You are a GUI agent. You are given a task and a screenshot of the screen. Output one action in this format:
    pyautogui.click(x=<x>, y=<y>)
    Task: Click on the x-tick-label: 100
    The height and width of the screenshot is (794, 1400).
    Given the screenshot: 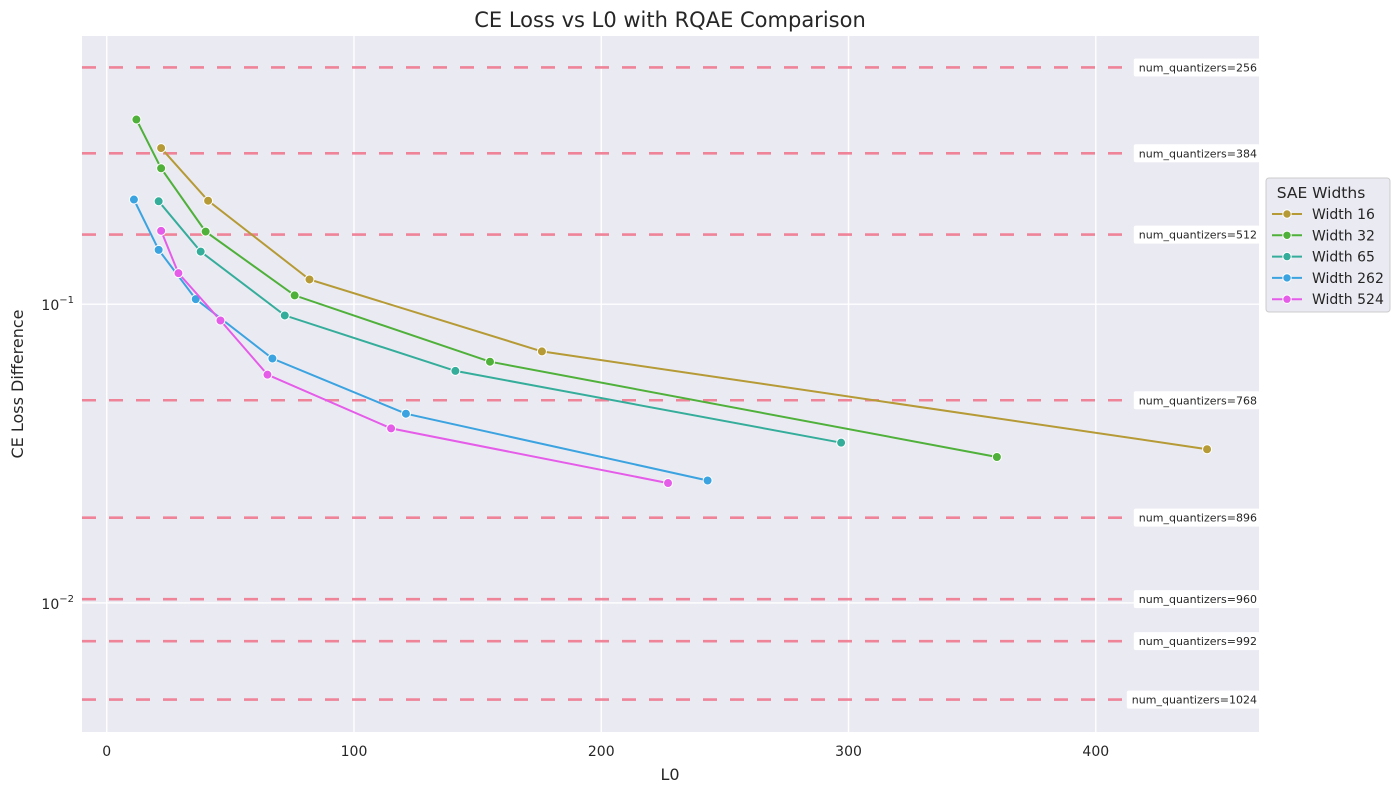 What is the action you would take?
    pyautogui.click(x=354, y=752)
    